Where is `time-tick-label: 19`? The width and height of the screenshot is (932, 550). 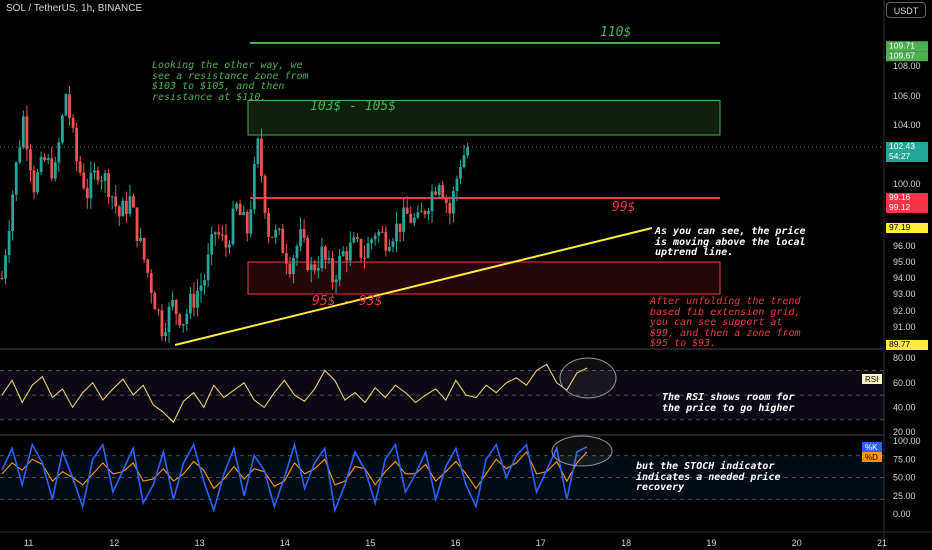
time-tick-label: 19 is located at coordinates (711, 543).